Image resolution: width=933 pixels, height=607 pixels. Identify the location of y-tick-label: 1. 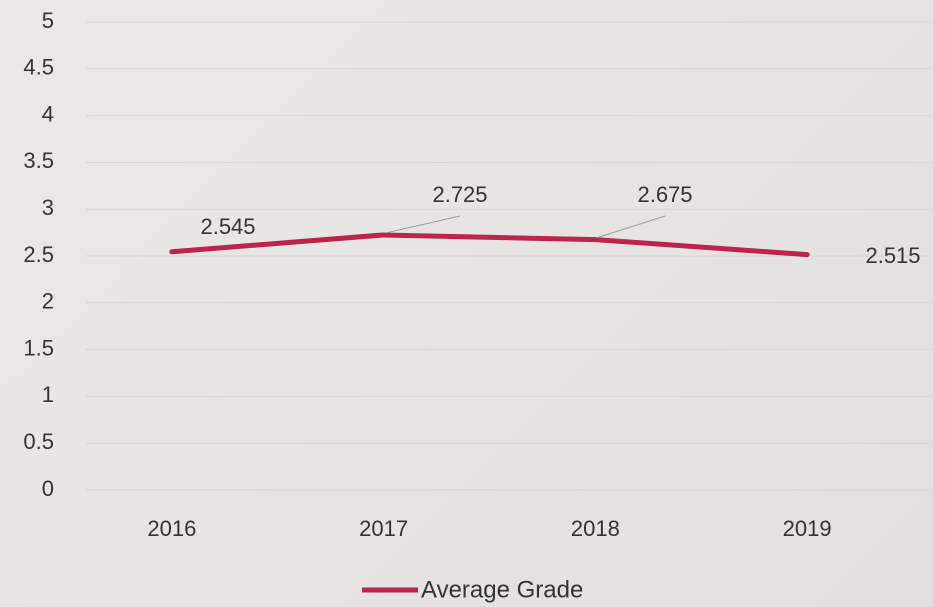
(48, 394).